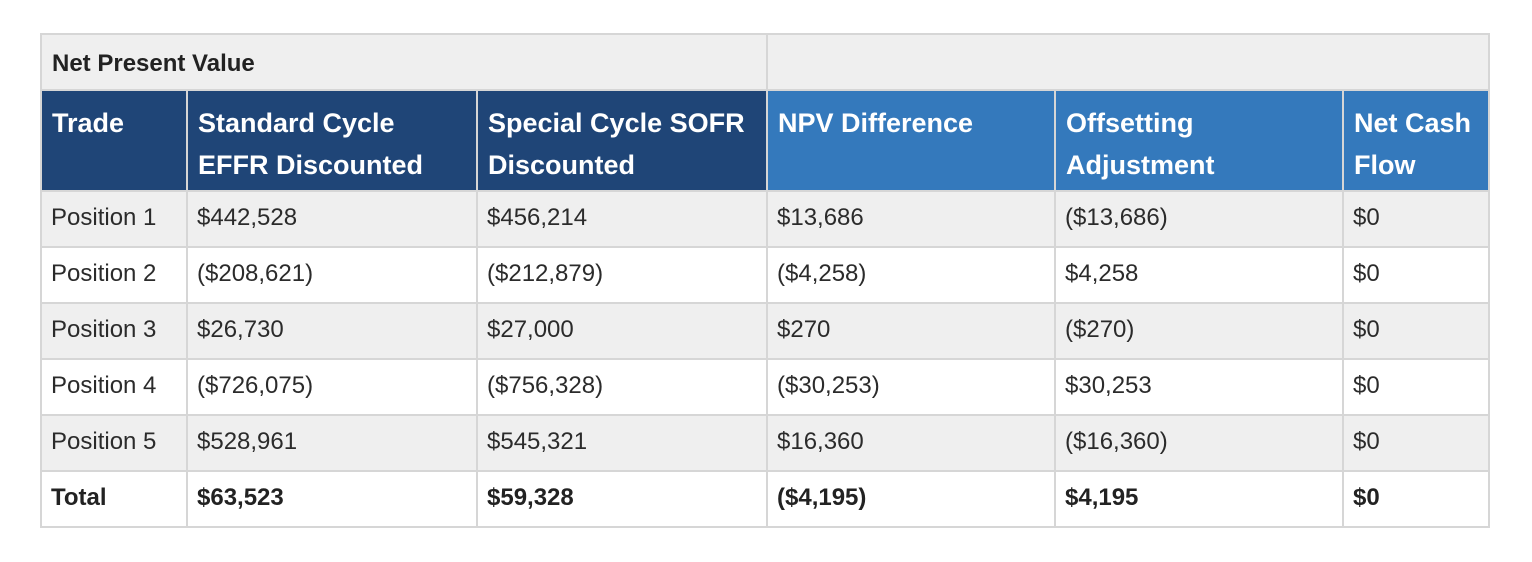  Describe the element at coordinates (1416, 499) in the screenshot. I see `total-net-cash-flow: $0` at that location.